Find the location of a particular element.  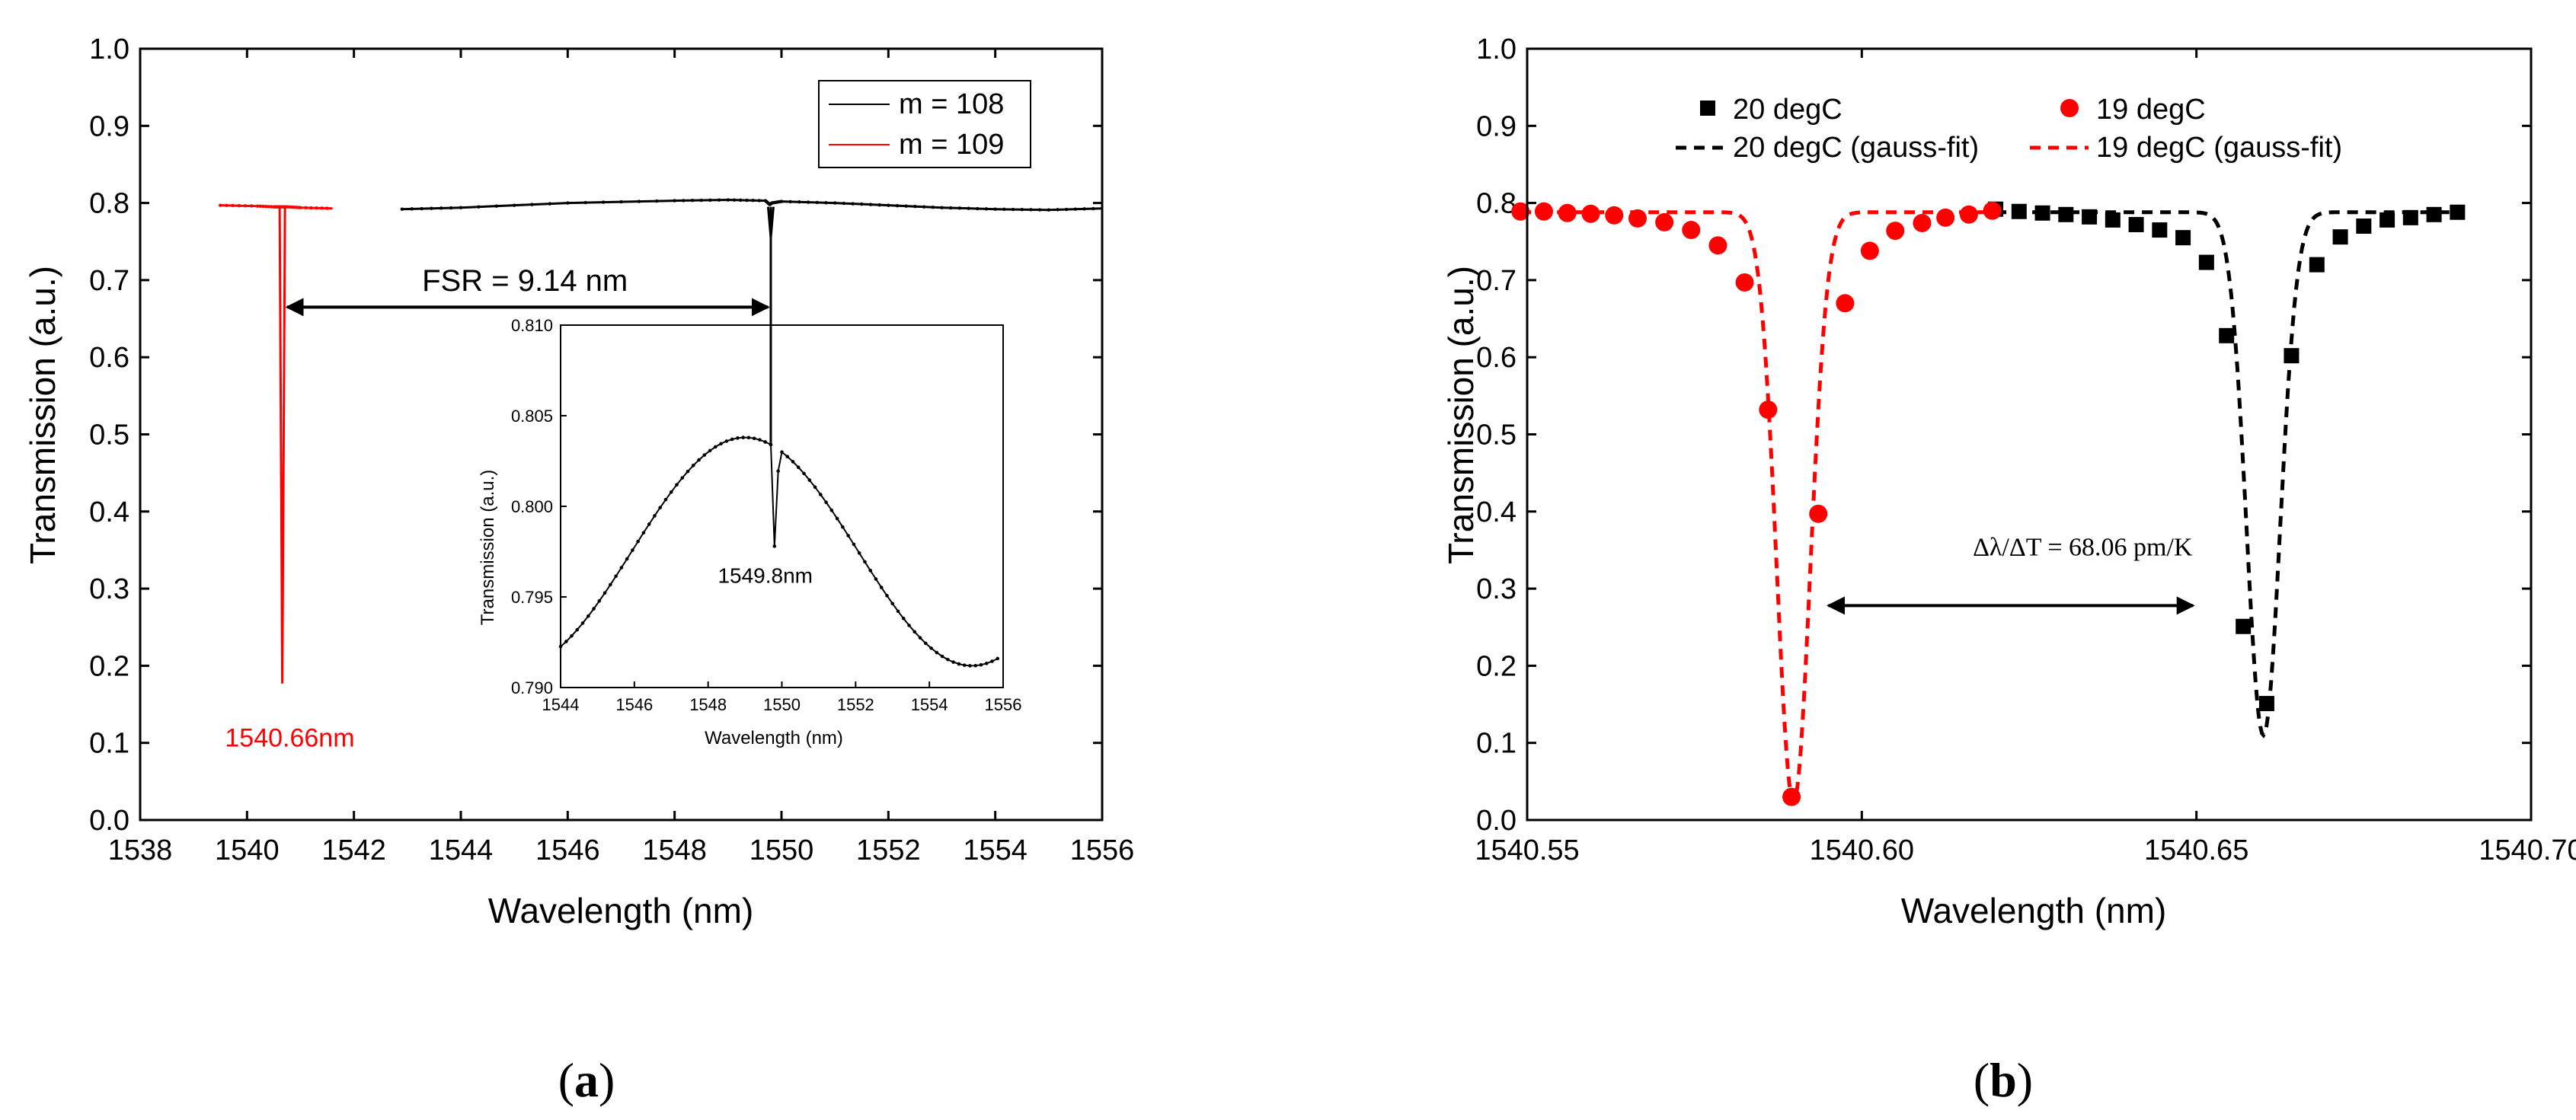

a-panel-caption: (a) is located at coordinates (587, 1080).